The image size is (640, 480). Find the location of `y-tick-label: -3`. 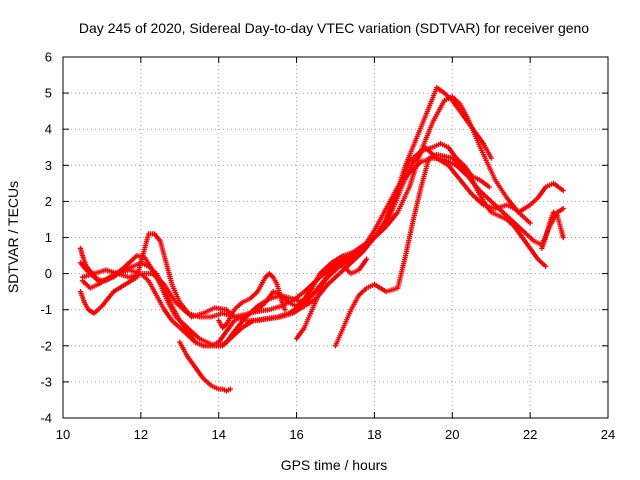

y-tick-label: -3 is located at coordinates (46, 381).